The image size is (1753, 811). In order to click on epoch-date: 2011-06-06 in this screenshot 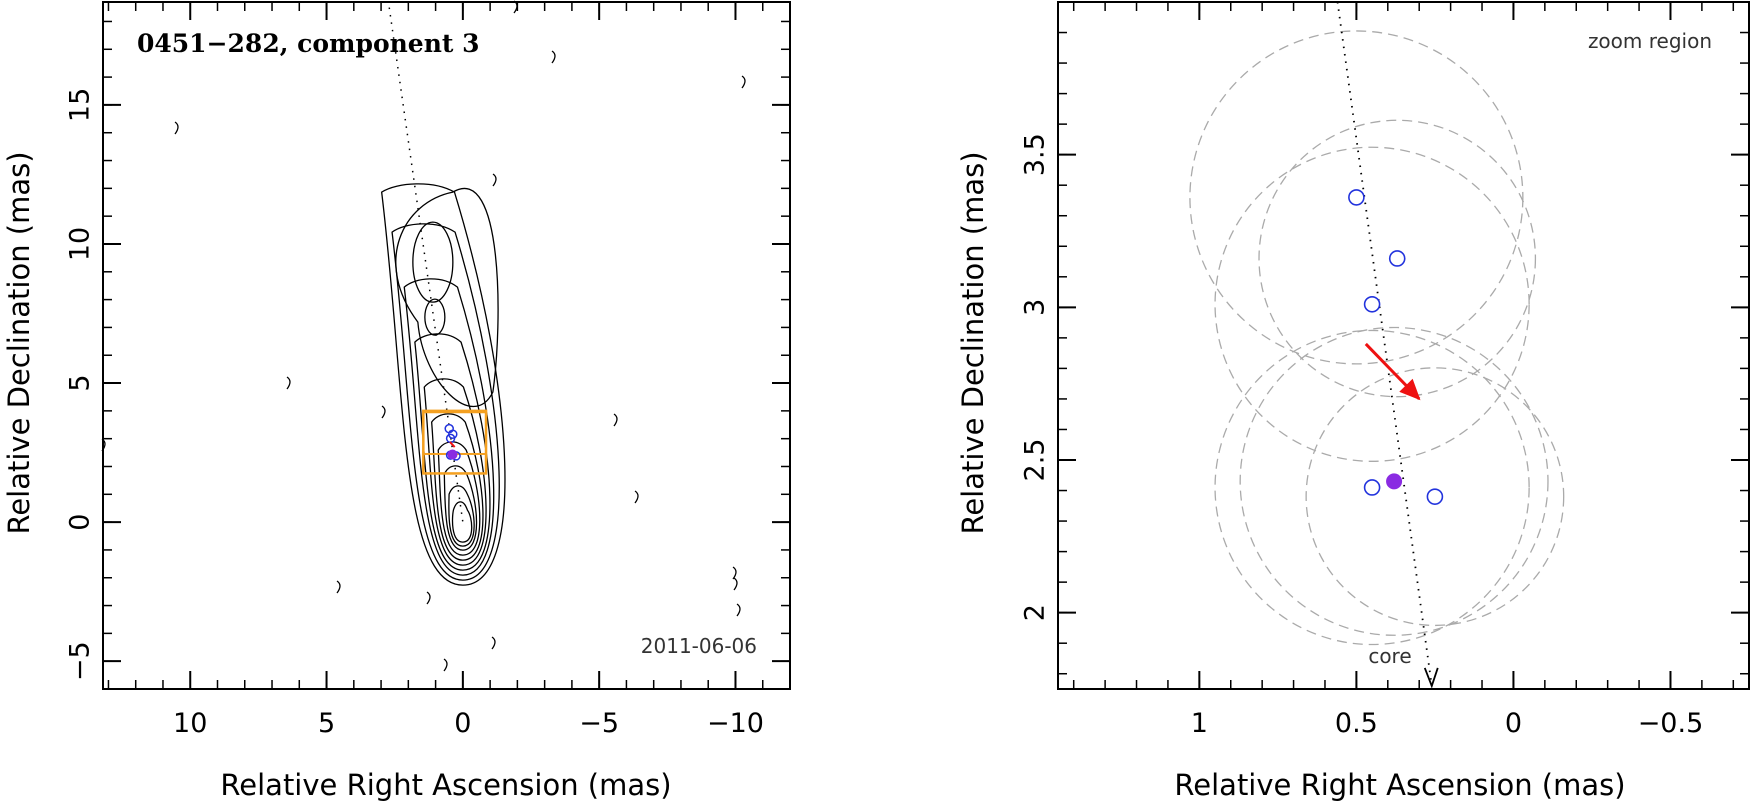, I will do `click(699, 646)`.